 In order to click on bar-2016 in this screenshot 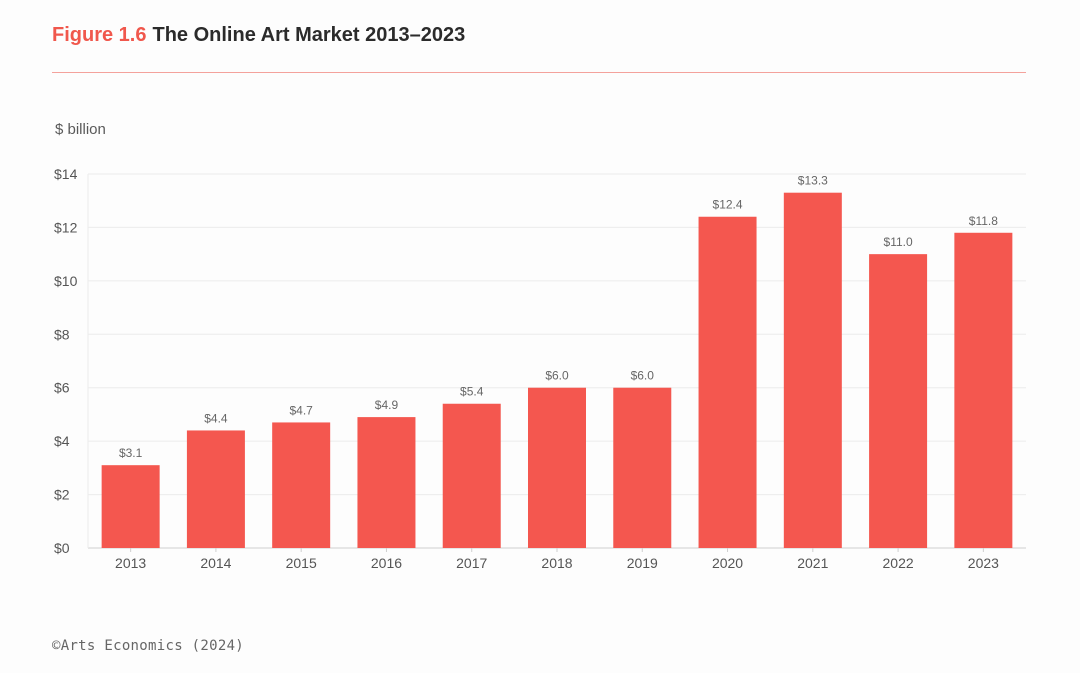, I will do `click(386, 482)`.